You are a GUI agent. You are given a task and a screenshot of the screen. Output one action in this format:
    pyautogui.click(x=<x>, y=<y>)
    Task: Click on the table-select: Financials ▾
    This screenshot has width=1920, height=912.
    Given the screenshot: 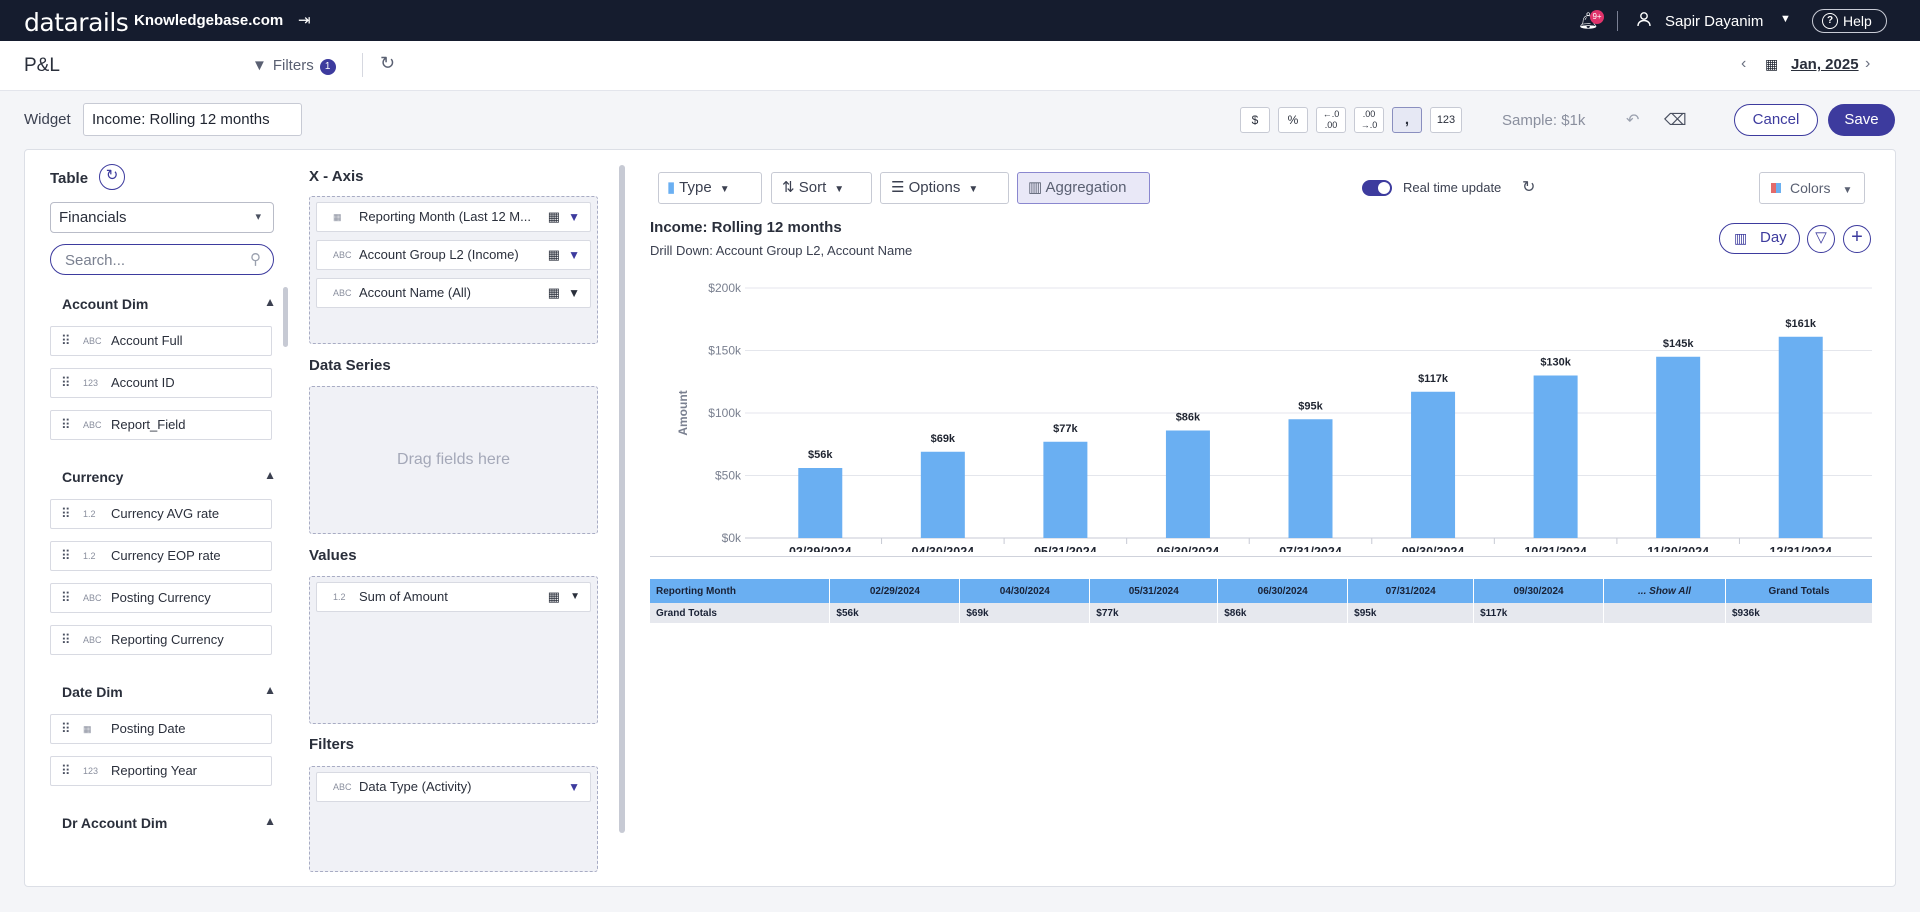 What is the action you would take?
    pyautogui.click(x=162, y=217)
    